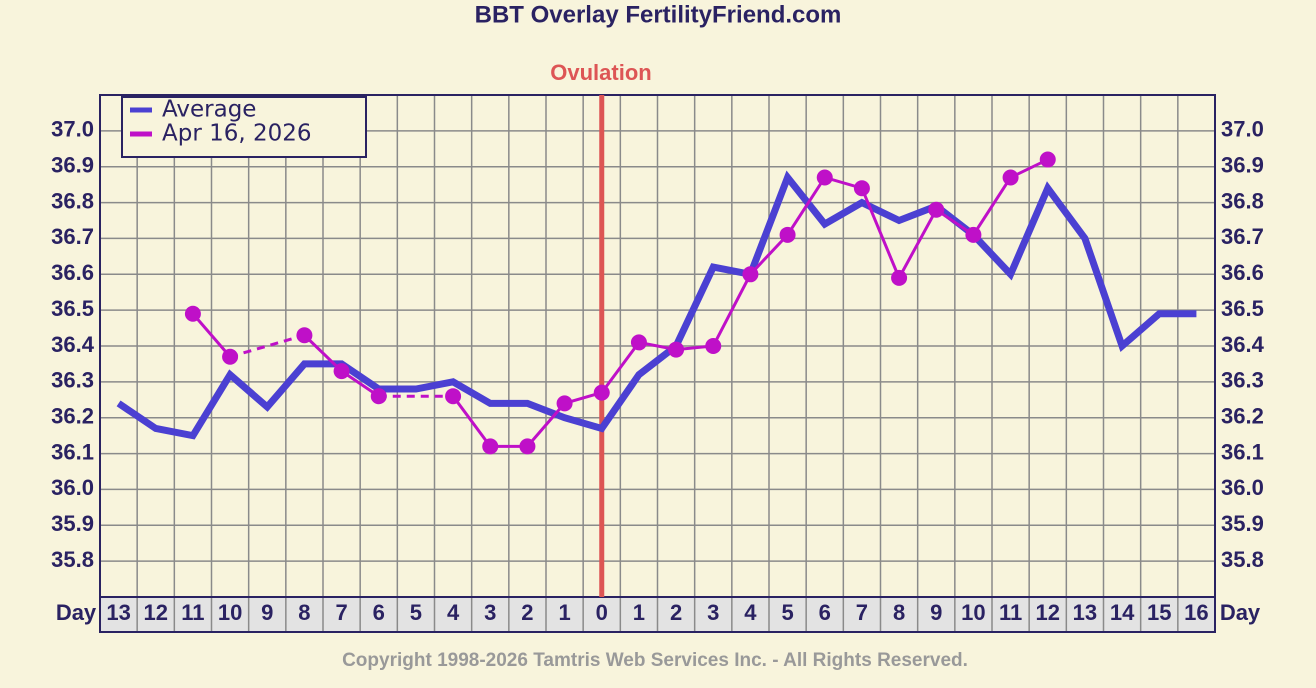  Describe the element at coordinates (1242, 129) in the screenshot. I see `y-tick-label-right: 37.0` at that location.